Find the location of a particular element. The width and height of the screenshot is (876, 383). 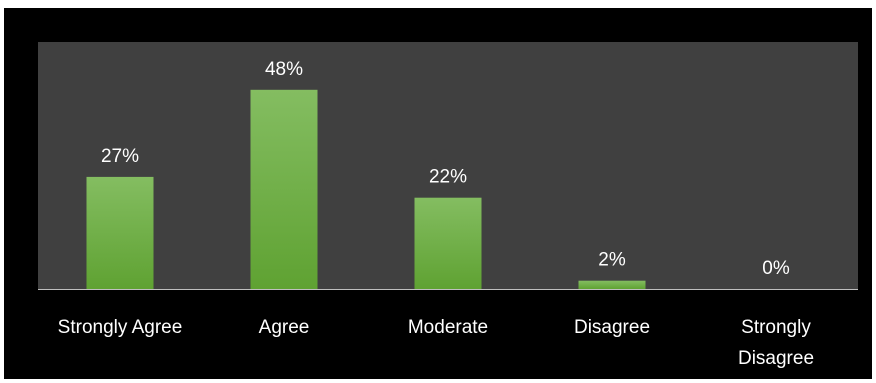

category-label-3: Disagree is located at coordinates (612, 327).